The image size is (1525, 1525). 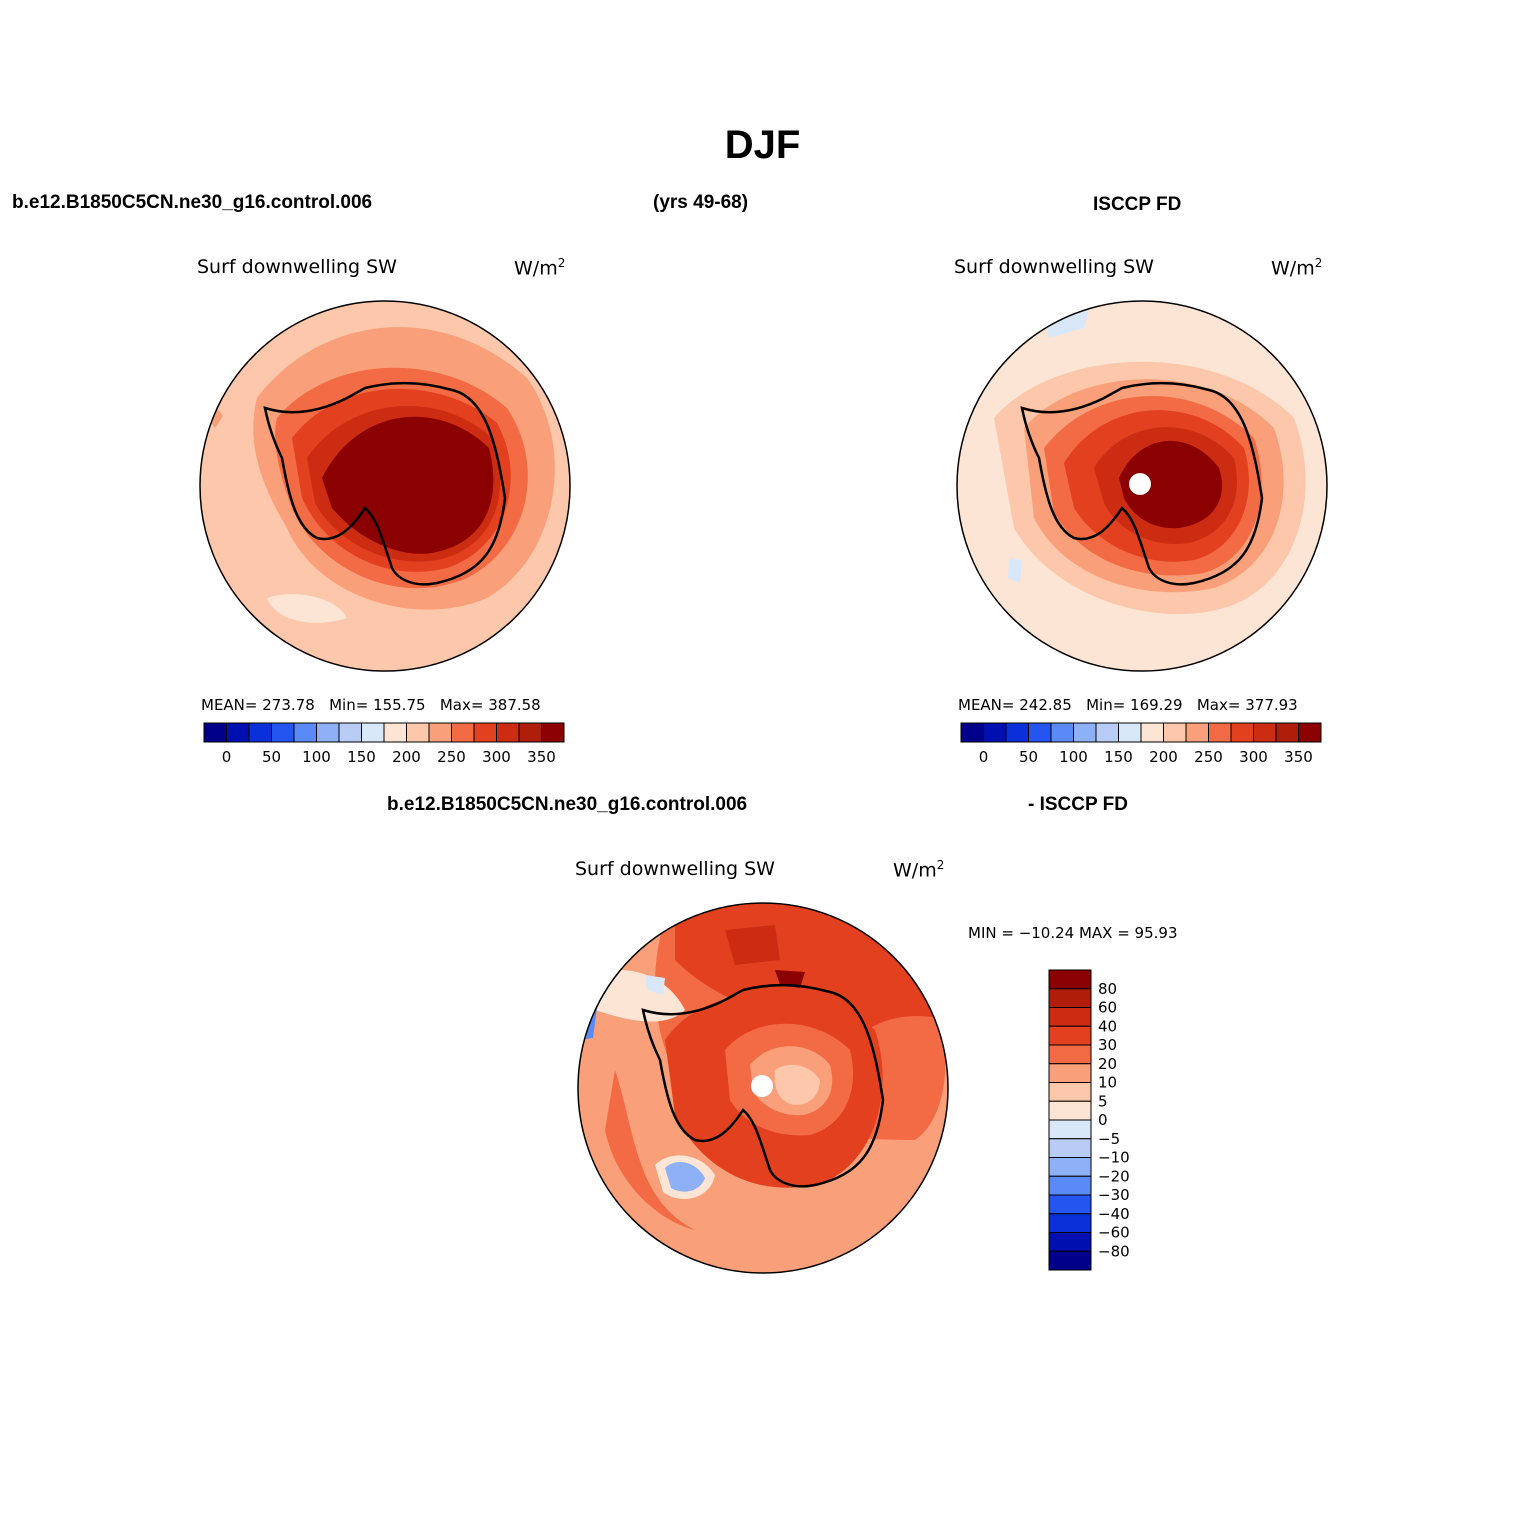 I want to click on obs-colorbar-tick-label: 100, so click(x=1073, y=757).